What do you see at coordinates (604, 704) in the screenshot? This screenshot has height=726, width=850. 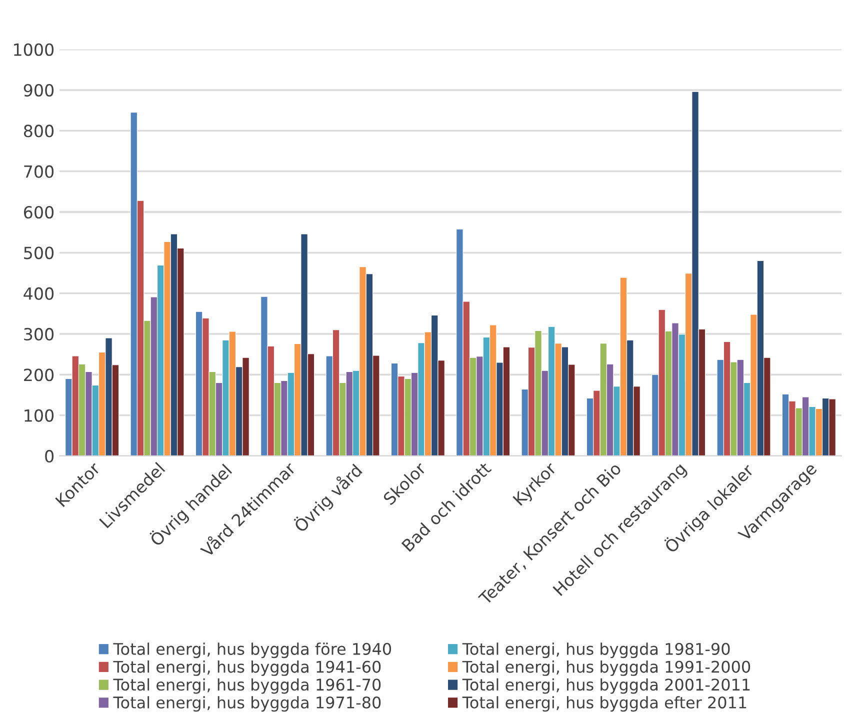 I see `legend-label: Total energi, hus byggda efter 2011` at bounding box center [604, 704].